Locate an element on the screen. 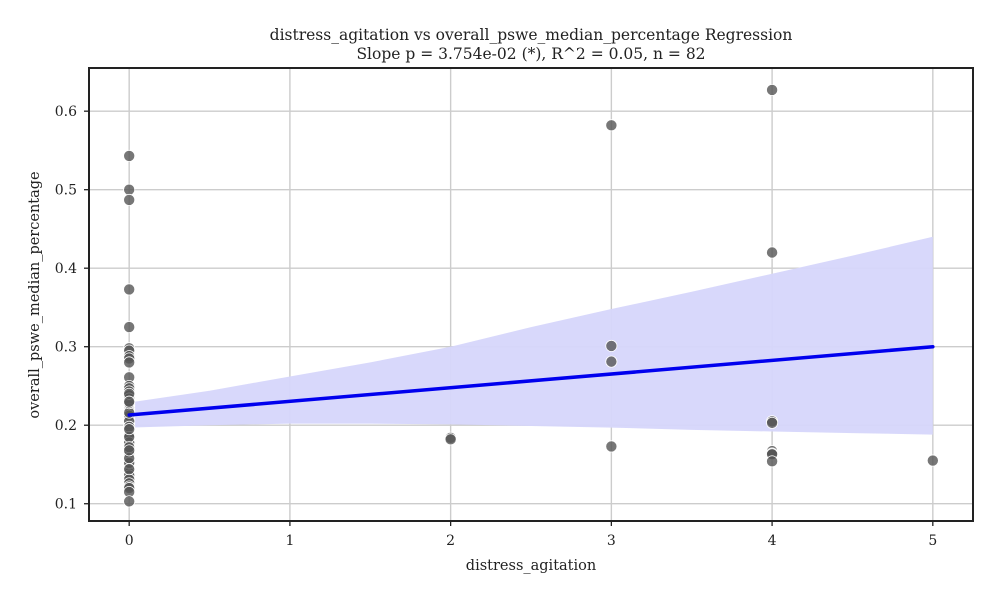 This screenshot has height=600, width=1000. y-axis-label: overall_pswe_median_percentage is located at coordinates (35, 294).